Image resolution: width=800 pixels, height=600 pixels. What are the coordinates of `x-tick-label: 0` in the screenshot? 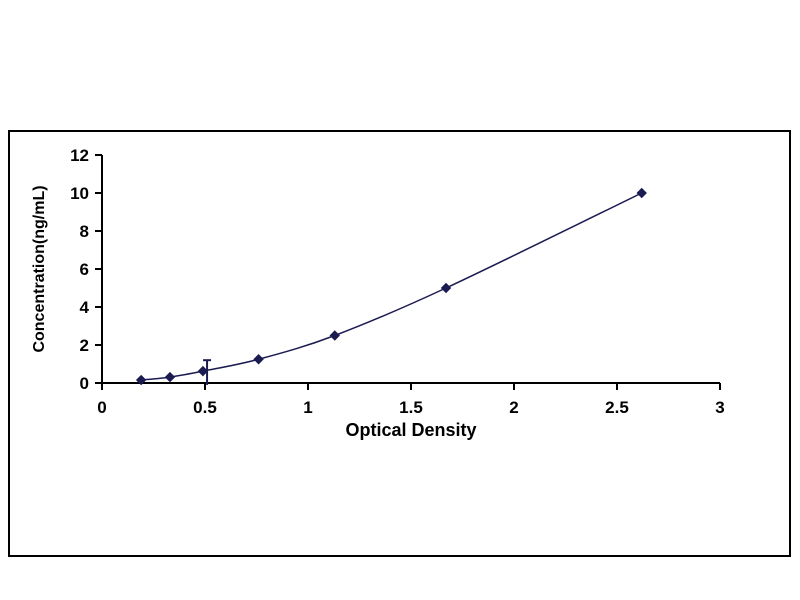 It's located at (101, 407).